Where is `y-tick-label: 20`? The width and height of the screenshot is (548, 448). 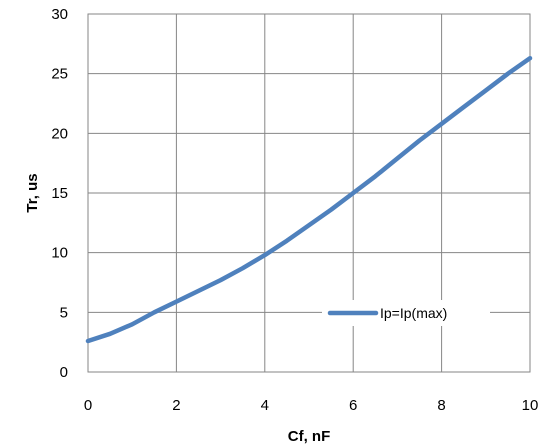 y-tick-label: 20 is located at coordinates (59, 133).